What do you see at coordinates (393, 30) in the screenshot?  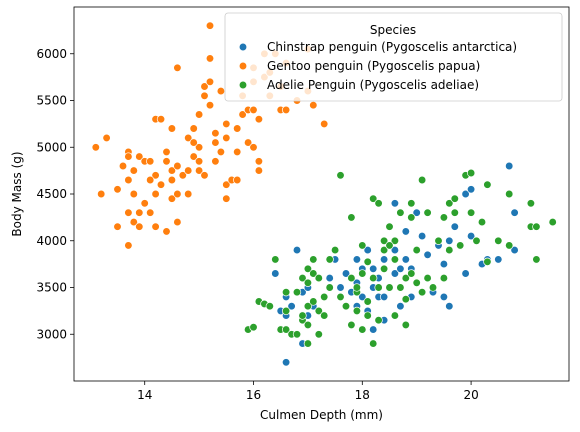 I see `legend-title: Species` at bounding box center [393, 30].